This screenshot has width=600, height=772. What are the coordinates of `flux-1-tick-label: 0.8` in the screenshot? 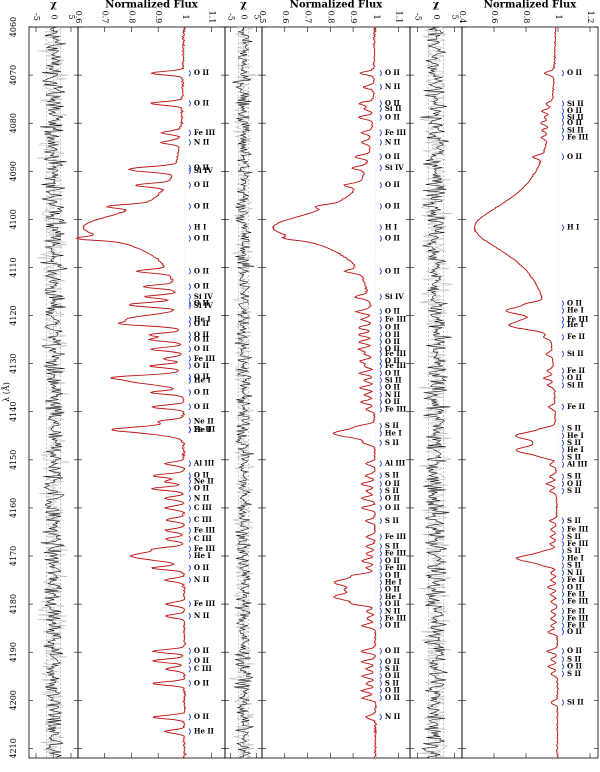 It's located at (131, 17).